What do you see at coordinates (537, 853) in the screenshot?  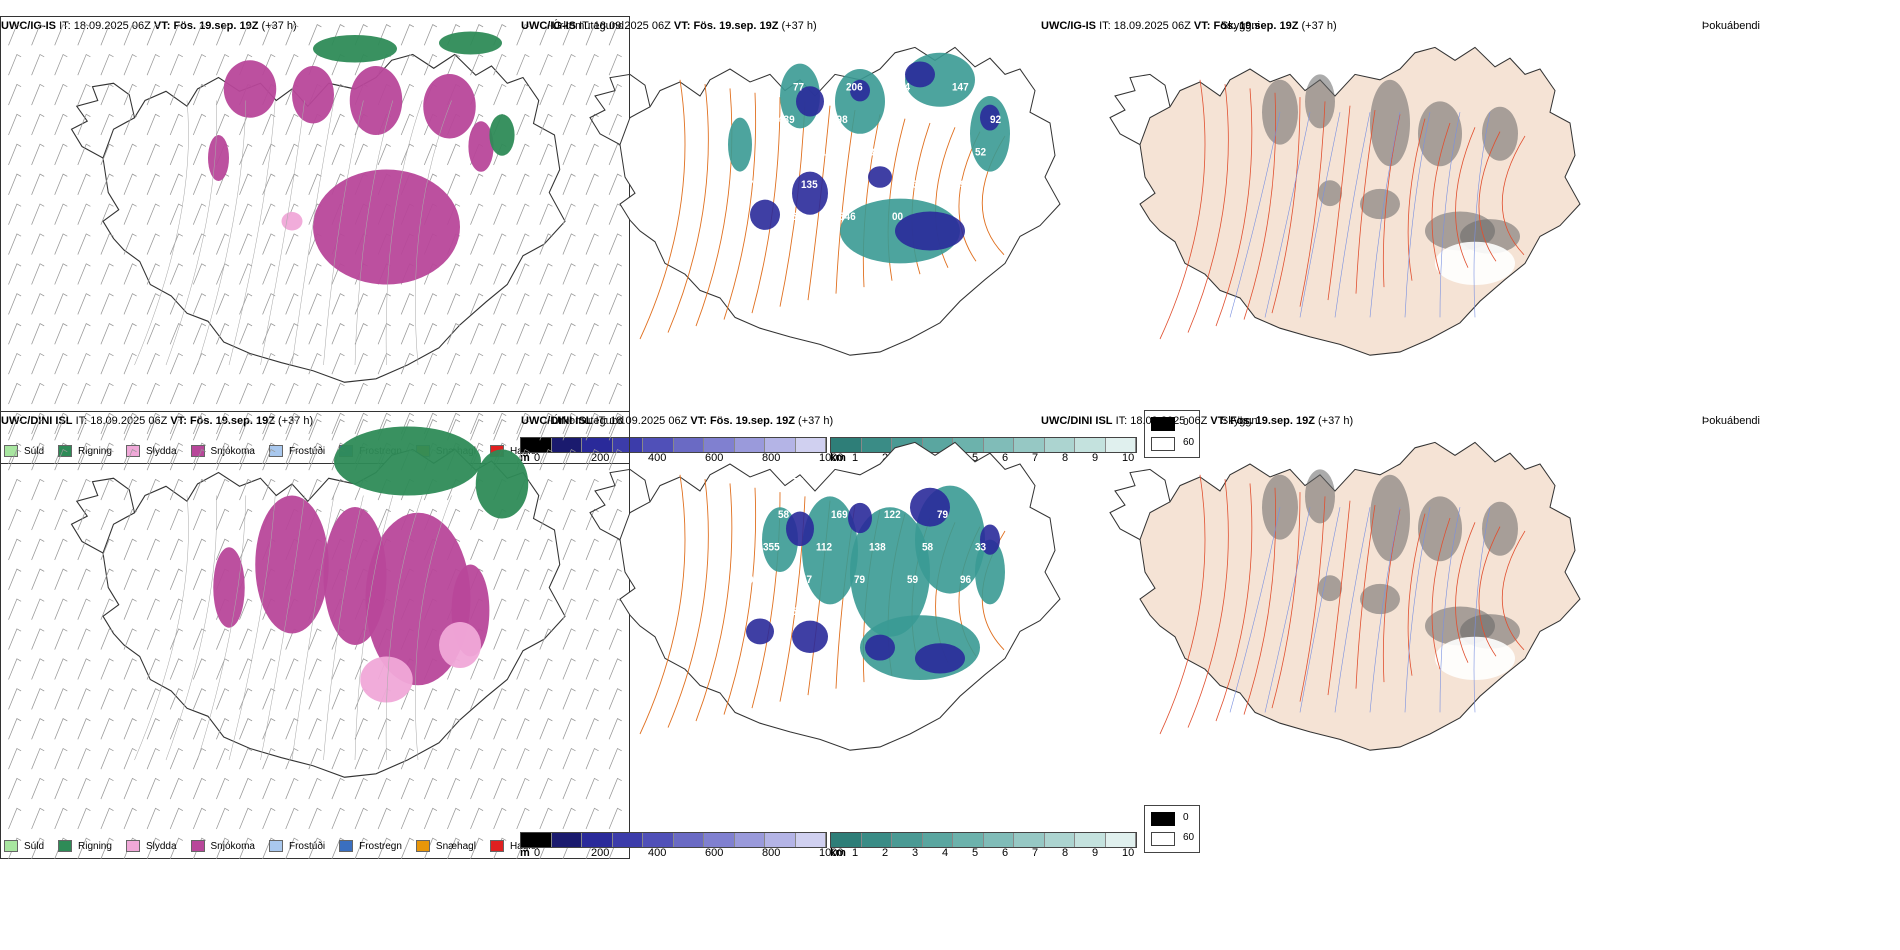 I see `colorbar-tick: 0` at bounding box center [537, 853].